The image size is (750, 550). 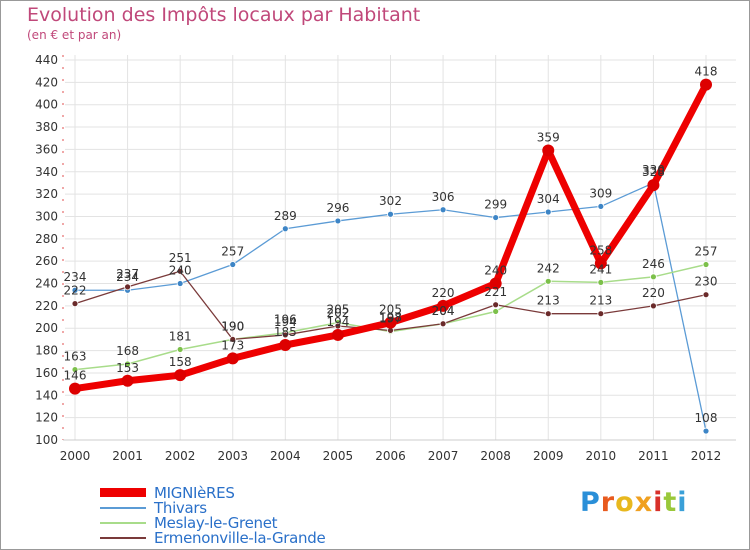 What do you see at coordinates (46, 60) in the screenshot?
I see `y-tick-label: 440` at bounding box center [46, 60].